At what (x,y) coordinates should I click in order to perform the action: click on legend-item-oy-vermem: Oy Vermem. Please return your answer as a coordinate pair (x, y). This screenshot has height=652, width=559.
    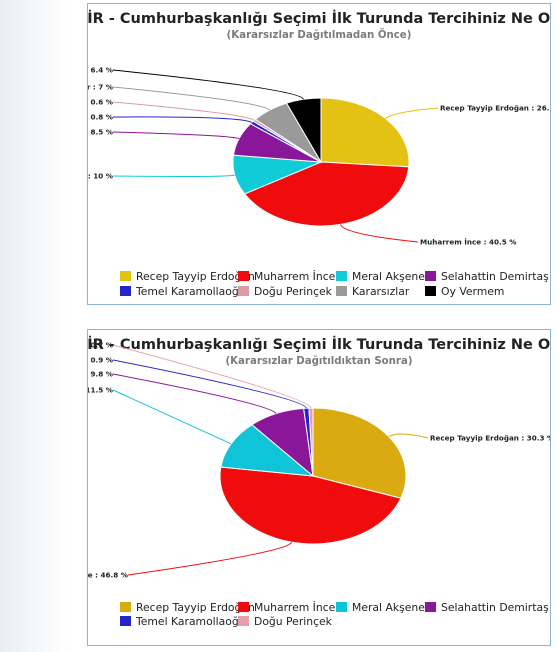
    Looking at the image, I should click on (472, 291).